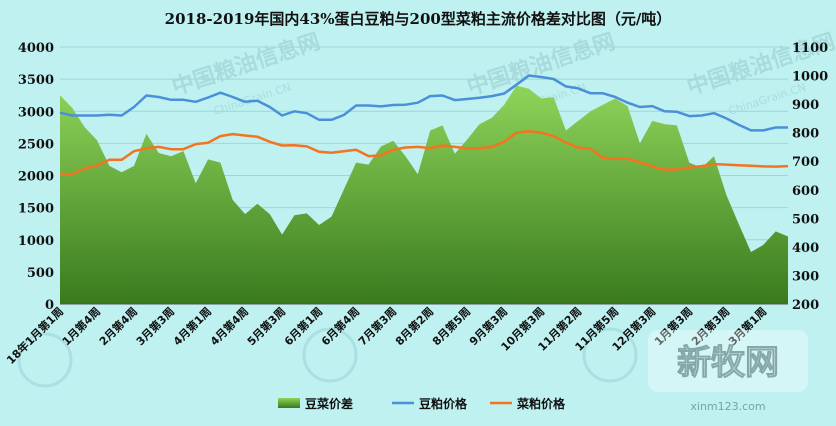  What do you see at coordinates (451, 326) in the screenshot?
I see `x-tick-label: 8月第5周` at bounding box center [451, 326].